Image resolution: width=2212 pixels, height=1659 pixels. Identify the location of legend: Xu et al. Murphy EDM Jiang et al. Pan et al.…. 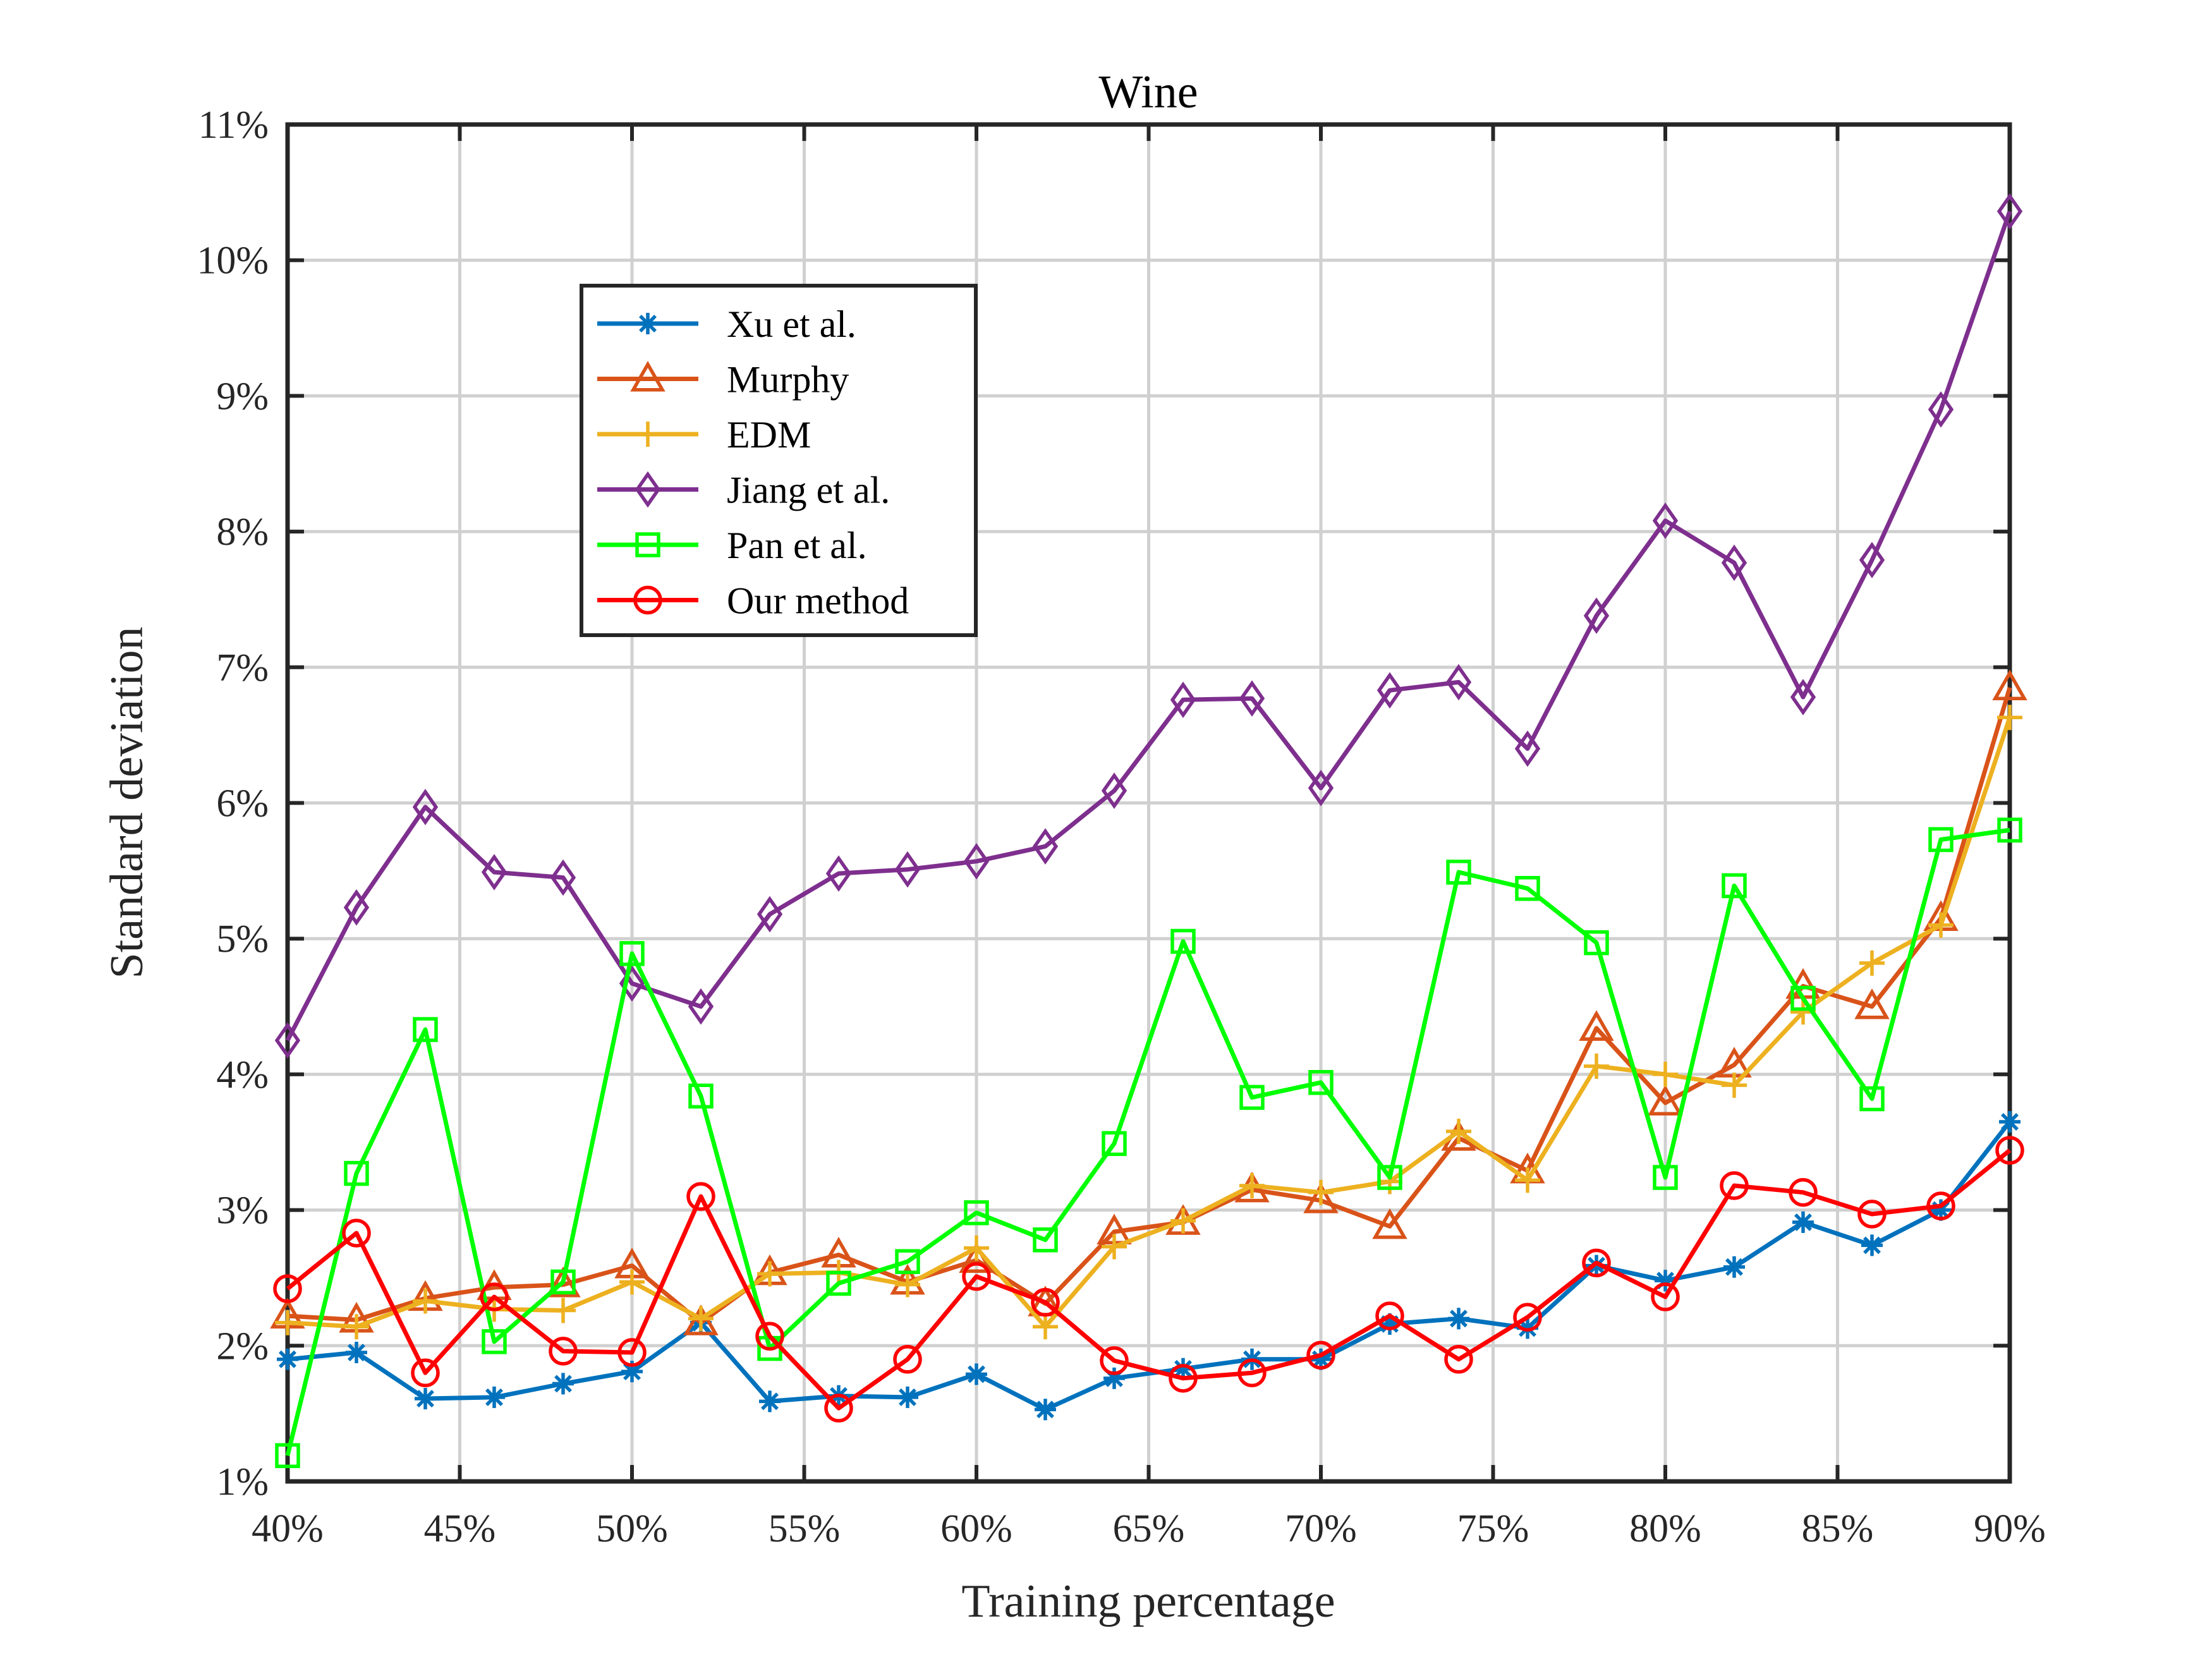
(779, 460).